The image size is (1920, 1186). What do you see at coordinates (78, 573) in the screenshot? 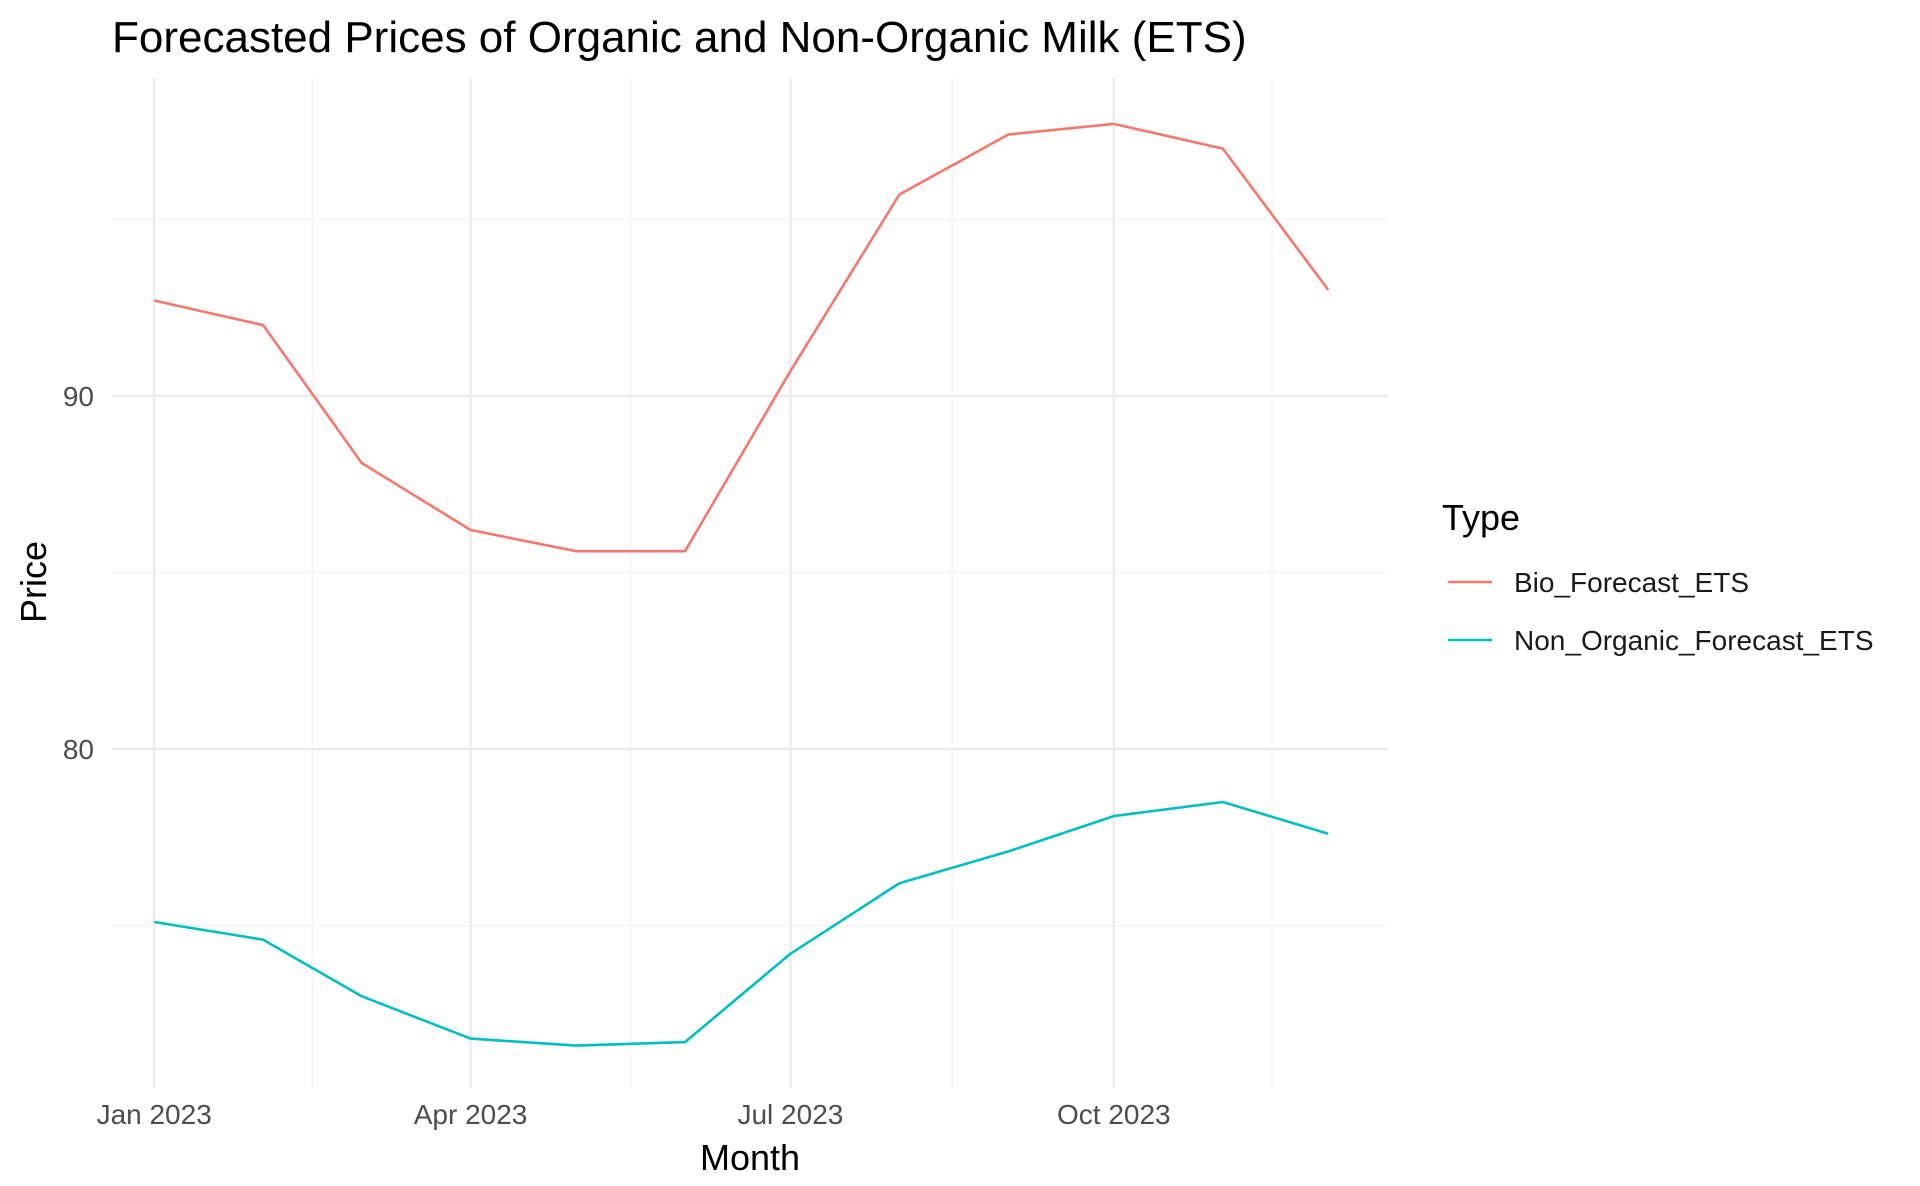
I see `y-axis-ticks: 80 90` at bounding box center [78, 573].